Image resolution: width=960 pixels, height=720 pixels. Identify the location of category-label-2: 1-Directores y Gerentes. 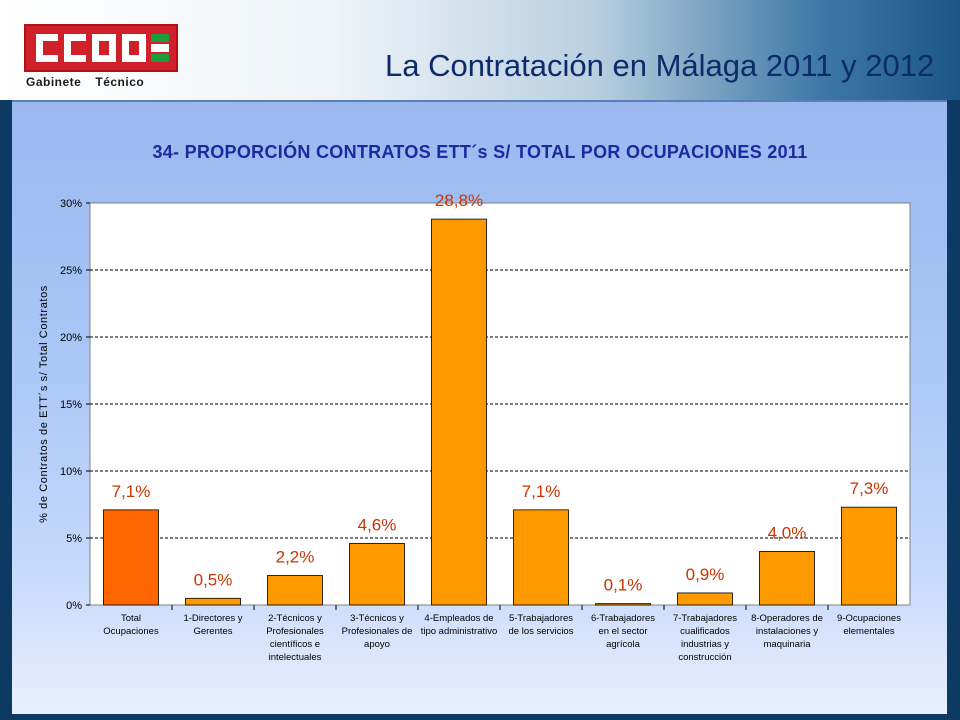
(212, 625).